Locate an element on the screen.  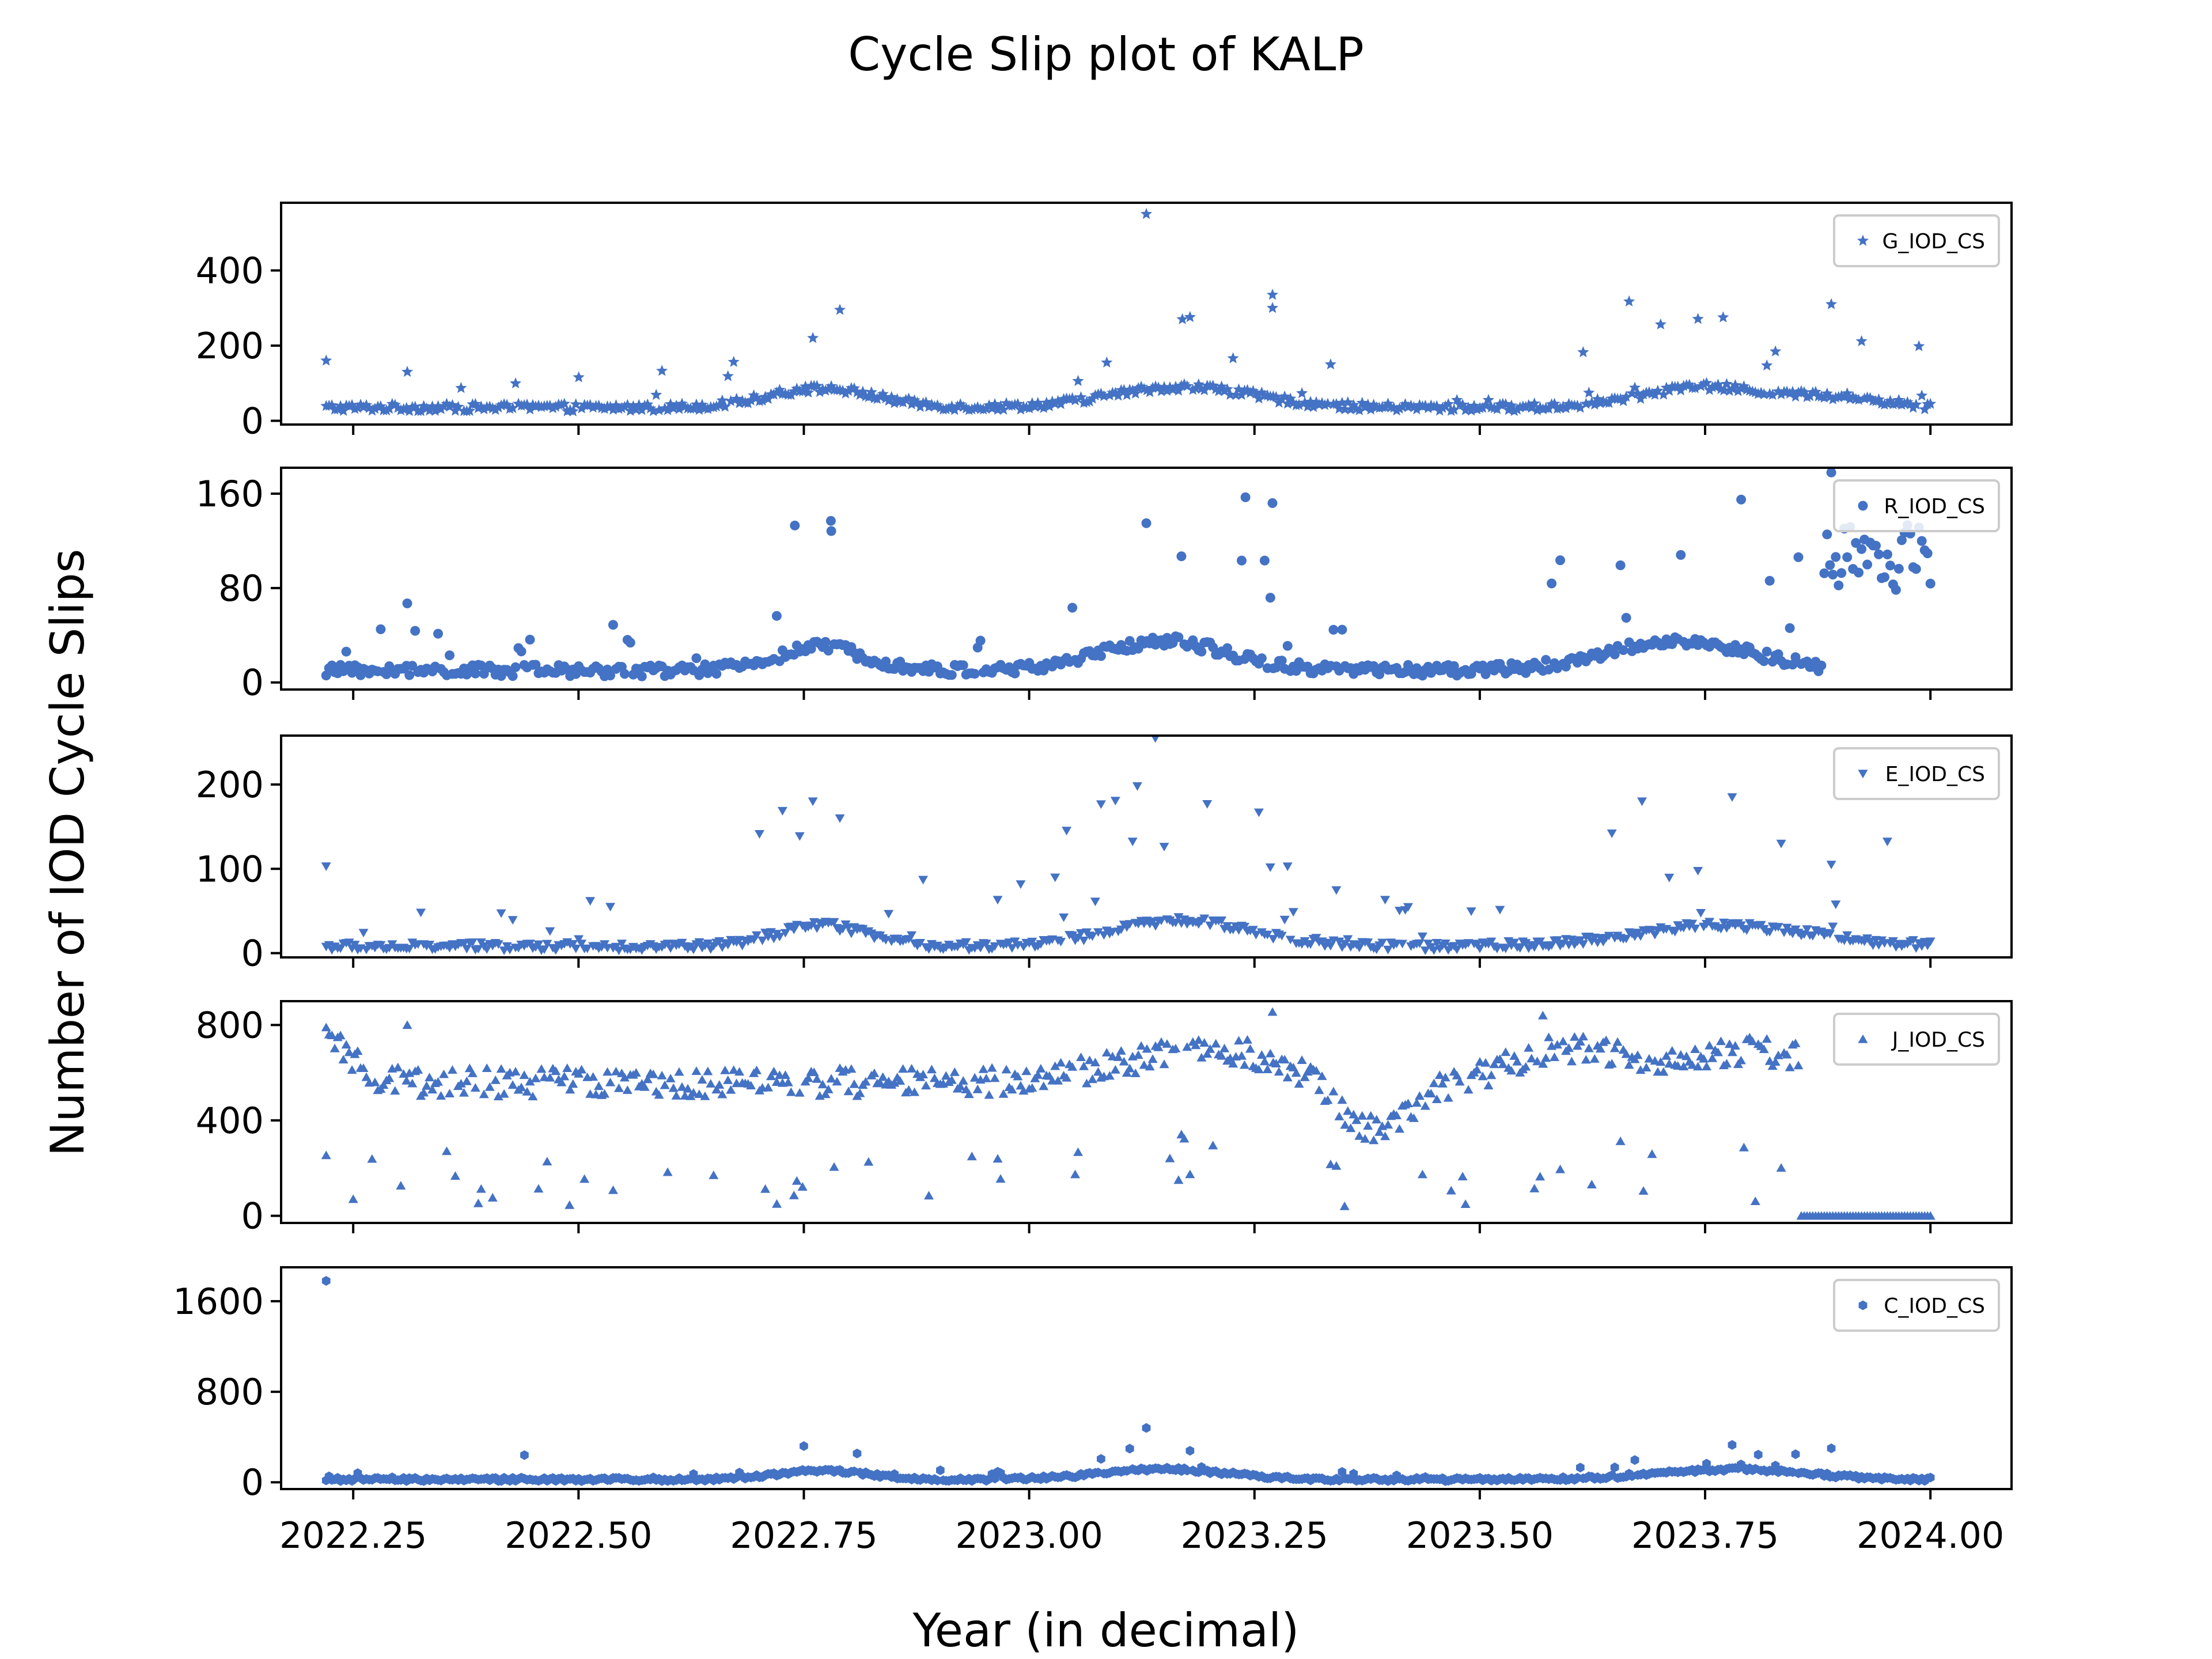
y-tick-label: 200 is located at coordinates (230, 785).